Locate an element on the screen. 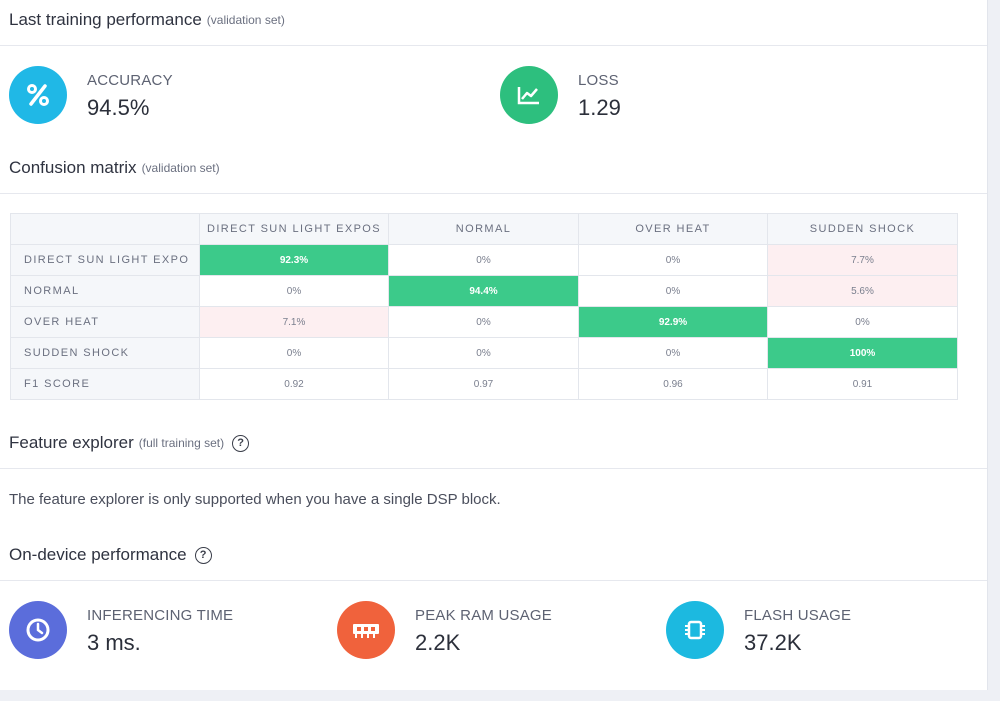 The width and height of the screenshot is (1000, 701). confusion-subtitle: (validation set) is located at coordinates (180, 168).